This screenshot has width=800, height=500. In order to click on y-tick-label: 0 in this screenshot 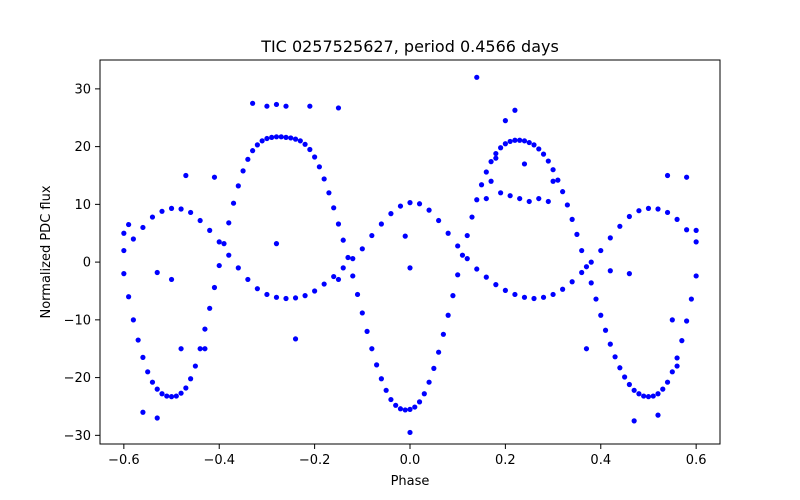, I will do `click(87, 263)`.